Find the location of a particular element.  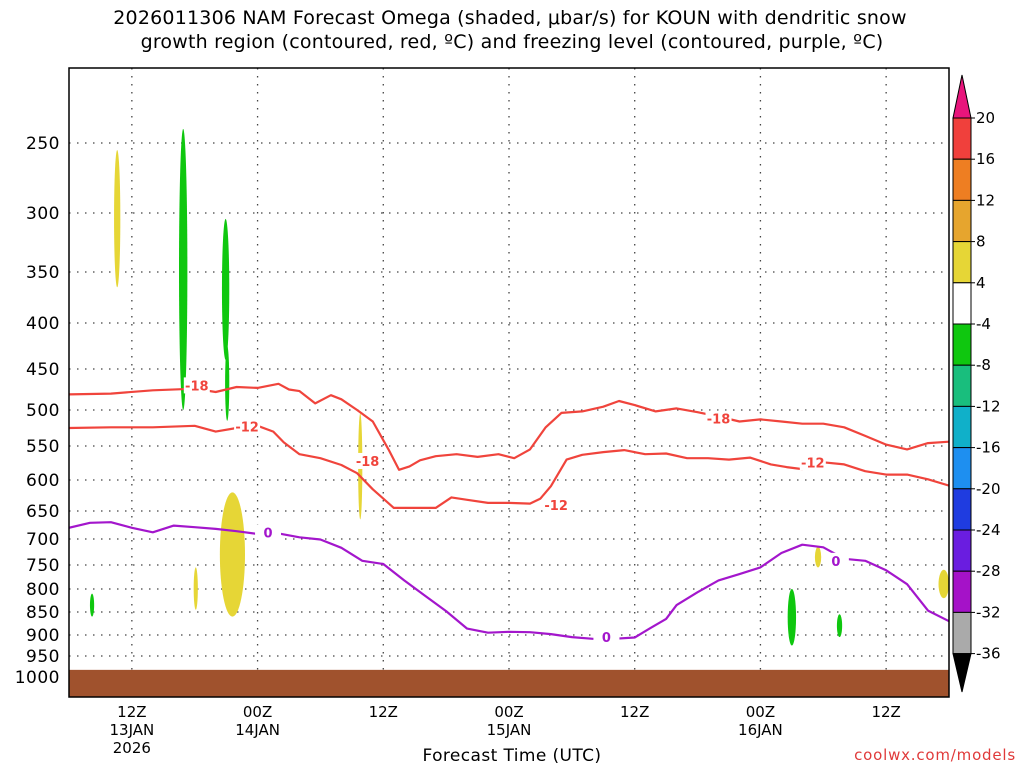

x-tick-label: 16JAN is located at coordinates (760, 730).